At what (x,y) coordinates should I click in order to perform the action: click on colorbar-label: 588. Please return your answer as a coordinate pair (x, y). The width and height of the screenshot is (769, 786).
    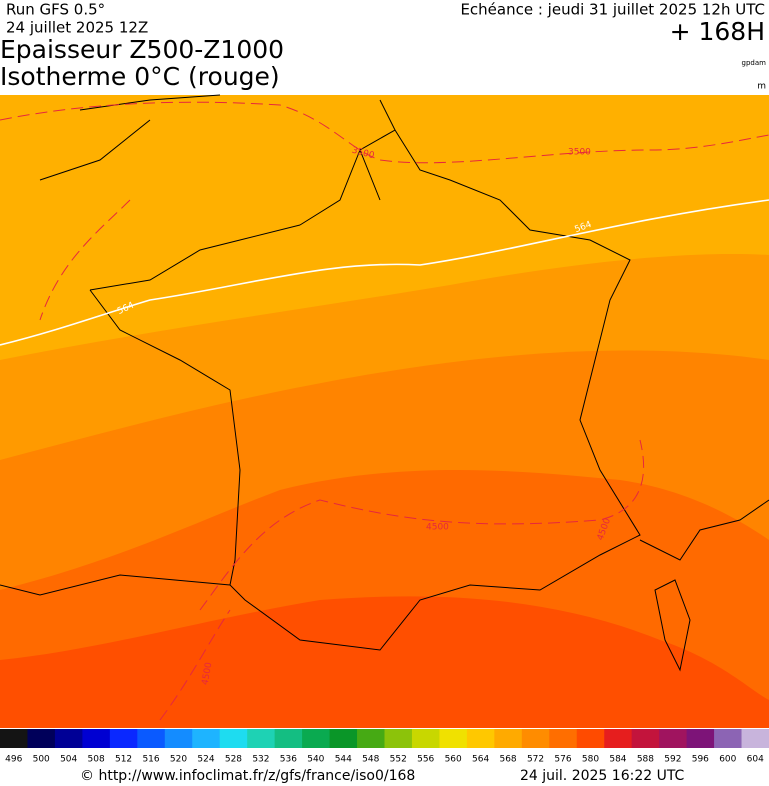
    Looking at the image, I should click on (645, 760).